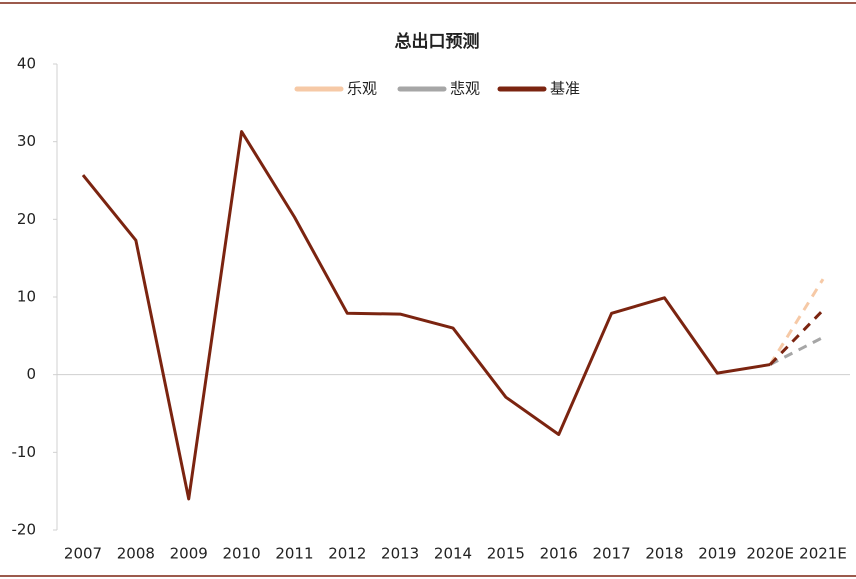 The height and width of the screenshot is (579, 856). What do you see at coordinates (83, 554) in the screenshot?
I see `x-tick-label: 2007` at bounding box center [83, 554].